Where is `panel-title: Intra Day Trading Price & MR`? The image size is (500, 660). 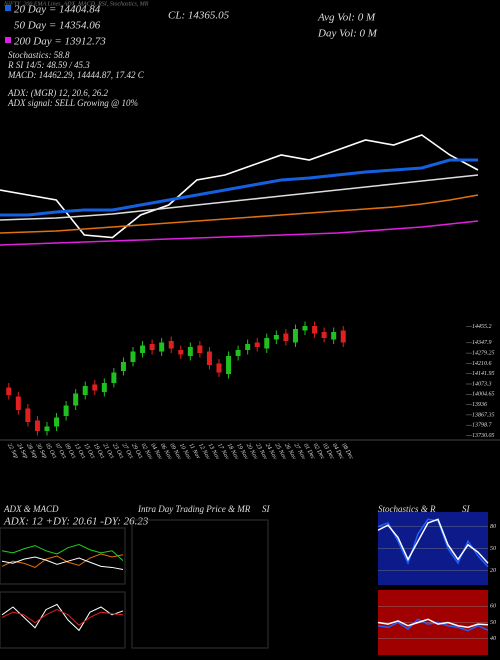 panel-title: Intra Day Trading Price & MR is located at coordinates (194, 509).